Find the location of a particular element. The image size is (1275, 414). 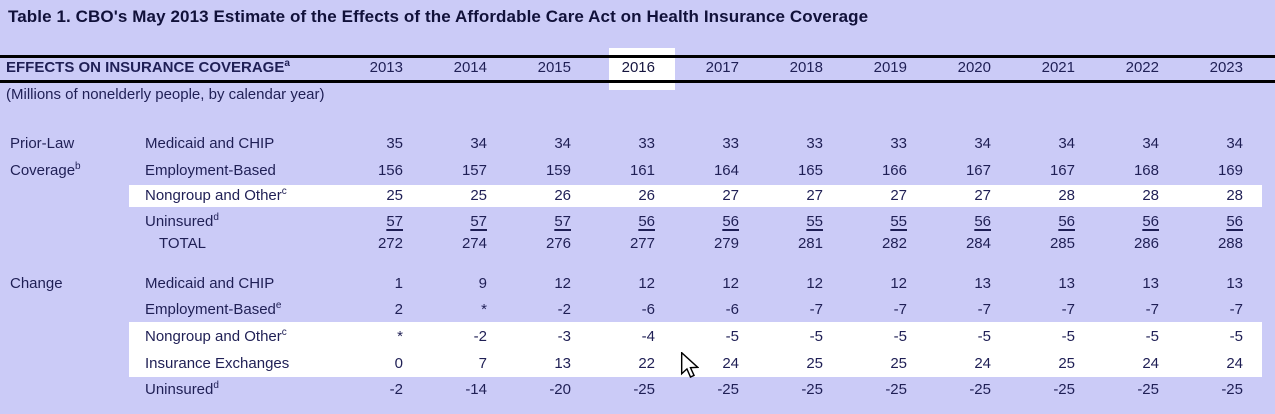

value-cell: 166 is located at coordinates (894, 170).